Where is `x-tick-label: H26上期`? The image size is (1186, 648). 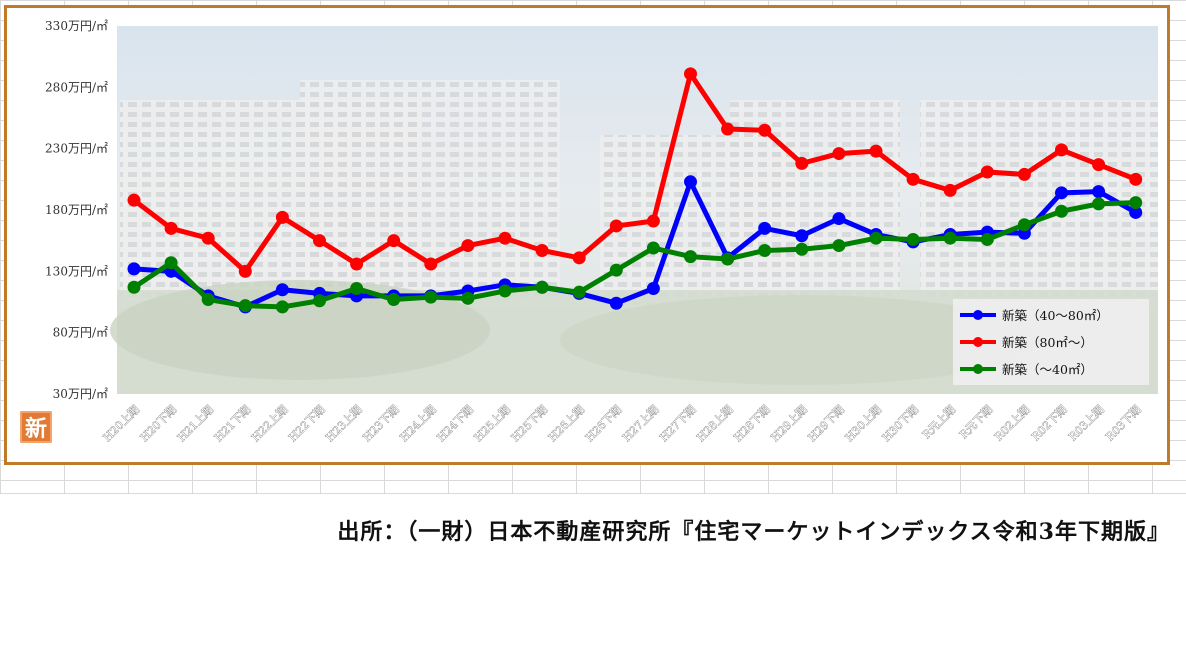
x-tick-label: H26上期 is located at coordinates (566, 423).